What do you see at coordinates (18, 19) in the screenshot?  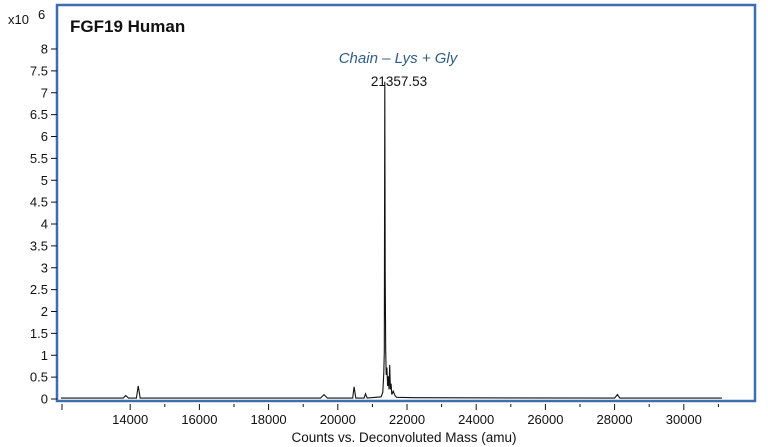 I see `y-multiplier: x10` at bounding box center [18, 19].